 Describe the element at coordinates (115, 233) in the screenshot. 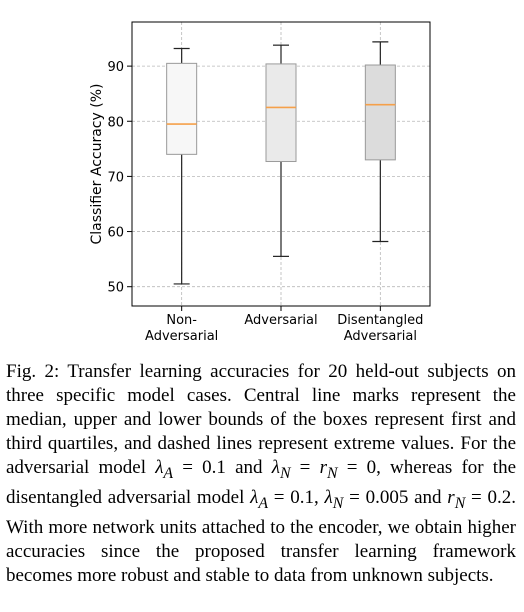

I see `y-tick-label: 60` at that location.